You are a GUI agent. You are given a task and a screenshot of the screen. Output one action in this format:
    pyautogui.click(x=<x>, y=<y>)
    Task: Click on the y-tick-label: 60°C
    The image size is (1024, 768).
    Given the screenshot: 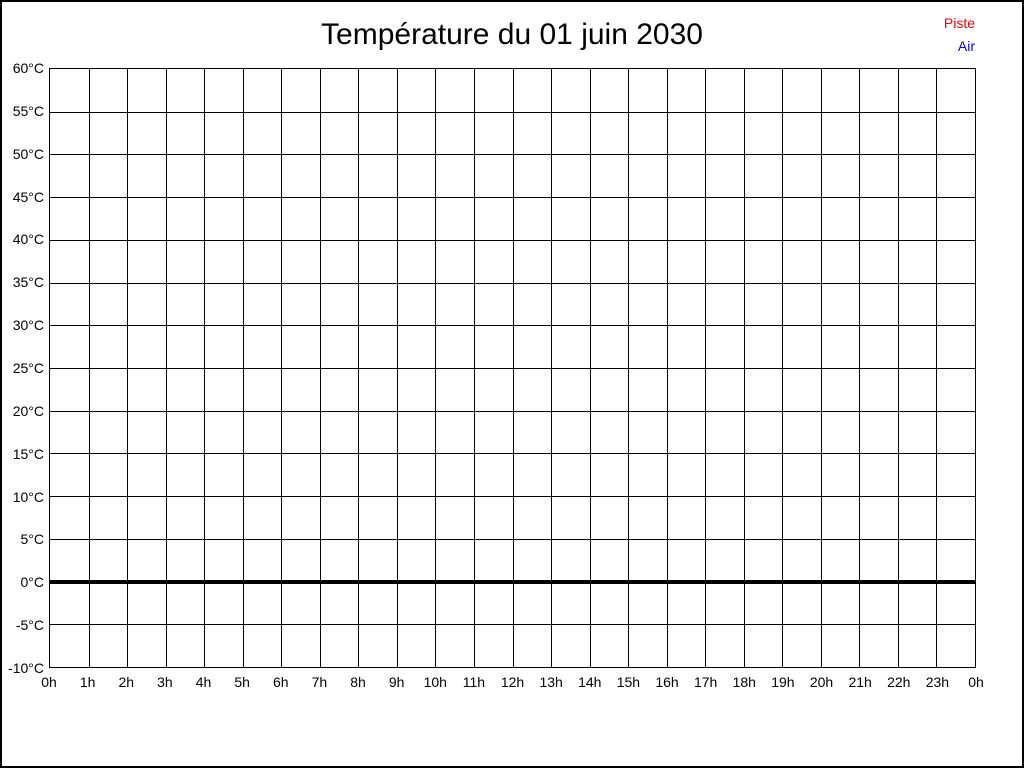 What is the action you would take?
    pyautogui.click(x=28, y=68)
    